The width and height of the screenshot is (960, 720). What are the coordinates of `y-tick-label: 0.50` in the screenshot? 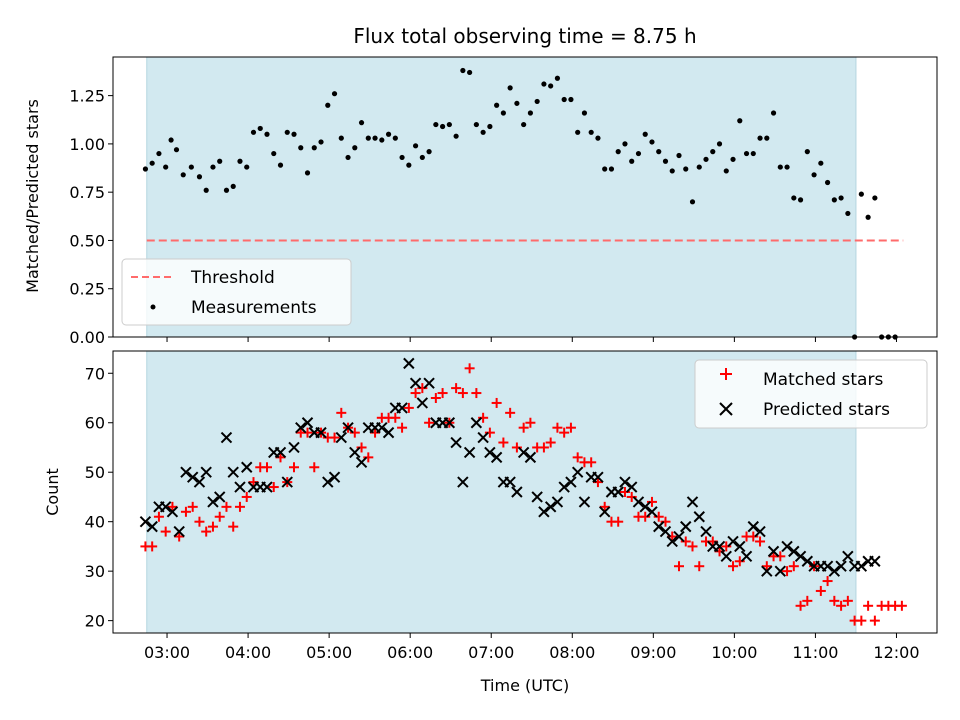 It's located at (87, 240).